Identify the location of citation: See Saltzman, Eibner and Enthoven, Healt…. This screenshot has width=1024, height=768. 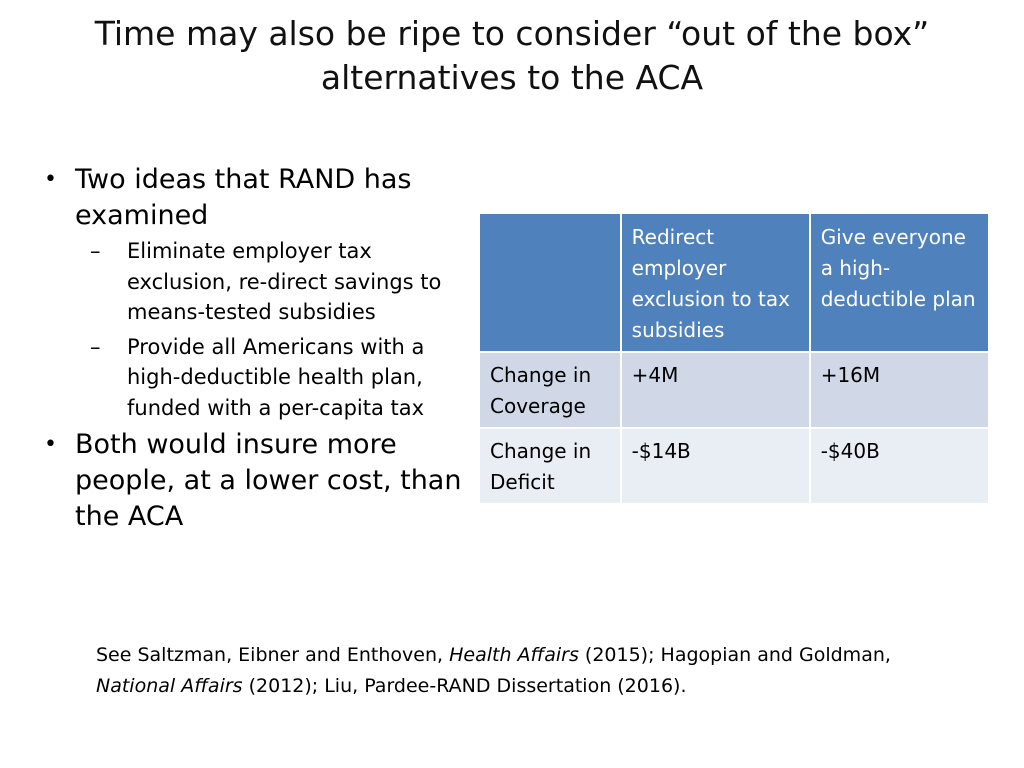
(536, 671).